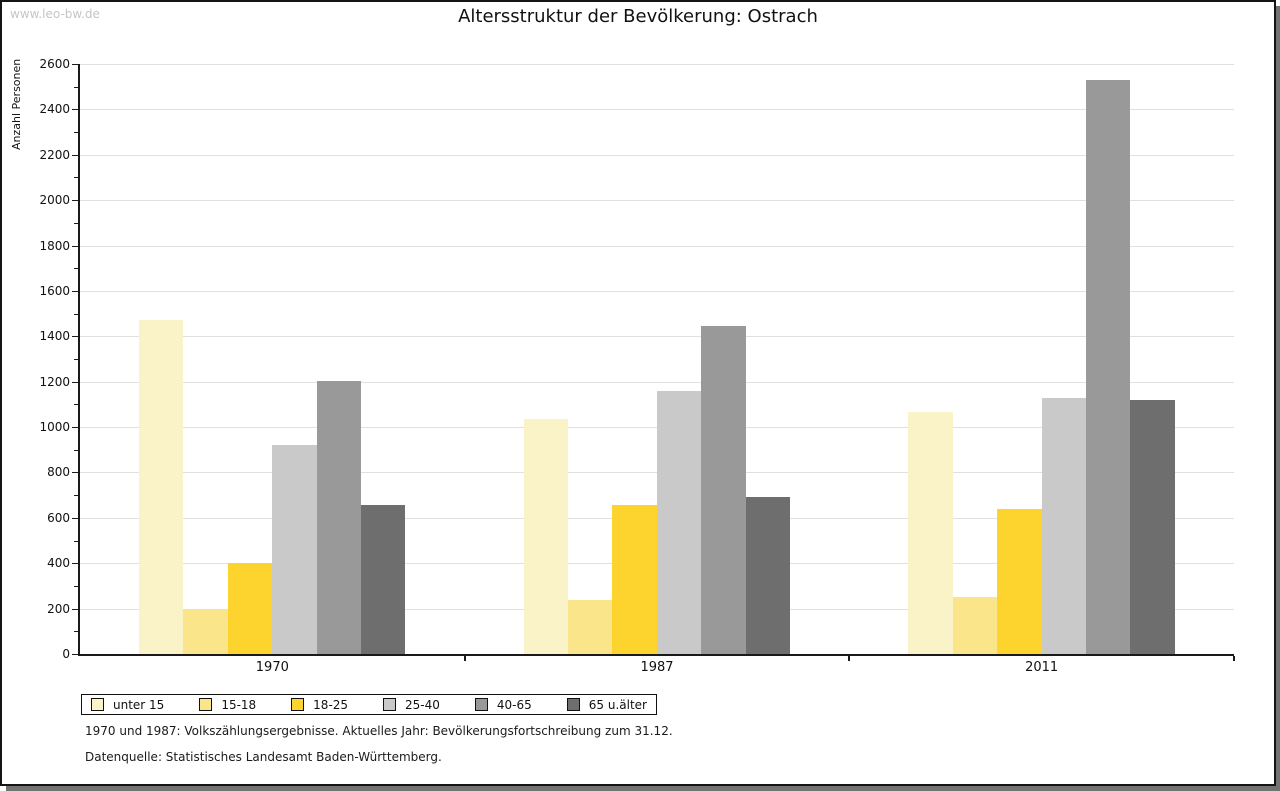 This screenshot has height=791, width=1280. What do you see at coordinates (239, 704) in the screenshot?
I see `legend-label: 15-18` at bounding box center [239, 704].